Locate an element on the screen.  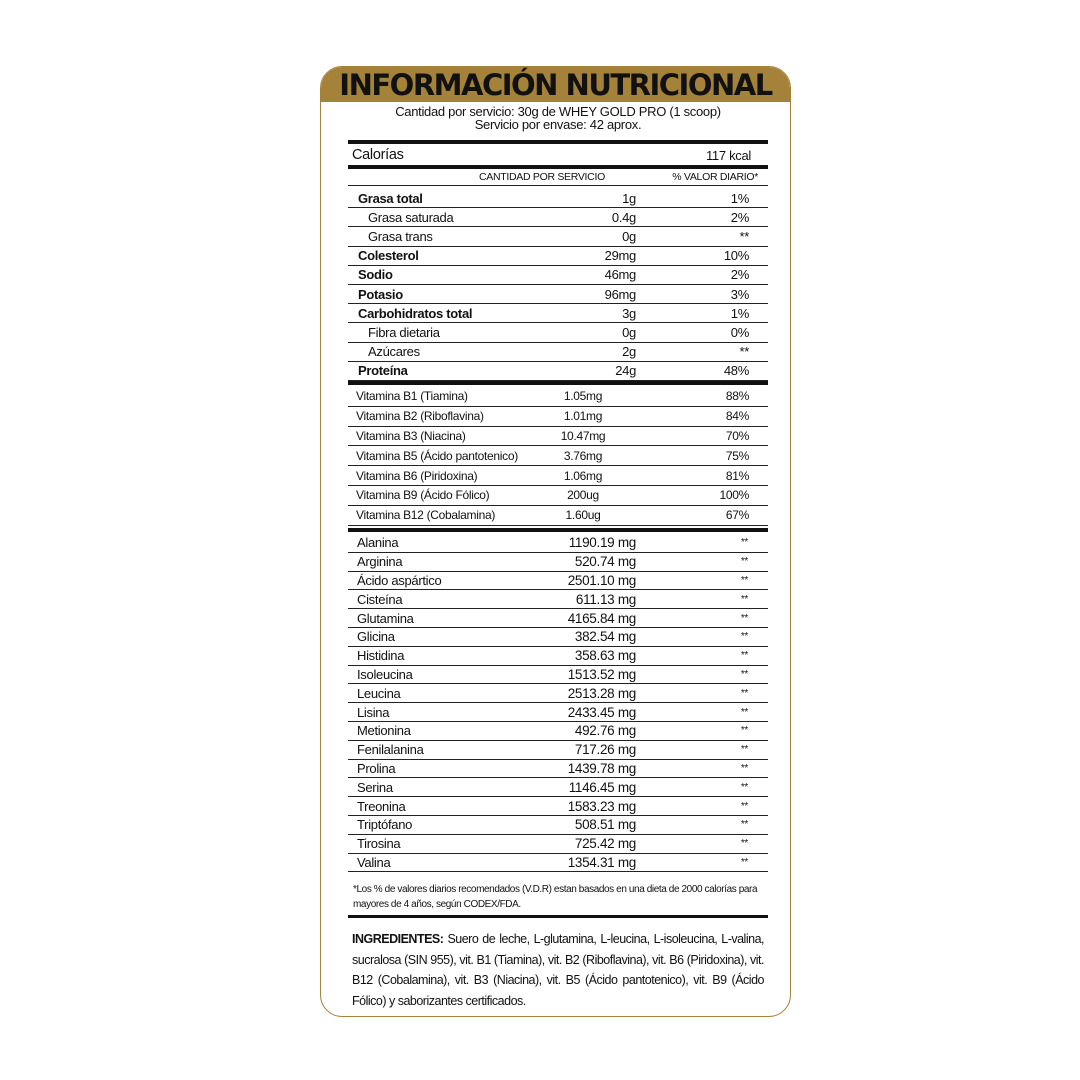
row: Tirosina 725.42 mg ** is located at coordinates (558, 844).